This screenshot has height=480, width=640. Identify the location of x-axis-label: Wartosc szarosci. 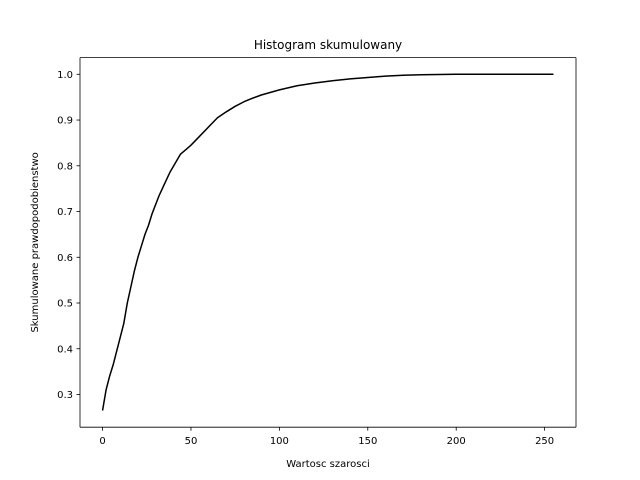
(328, 464).